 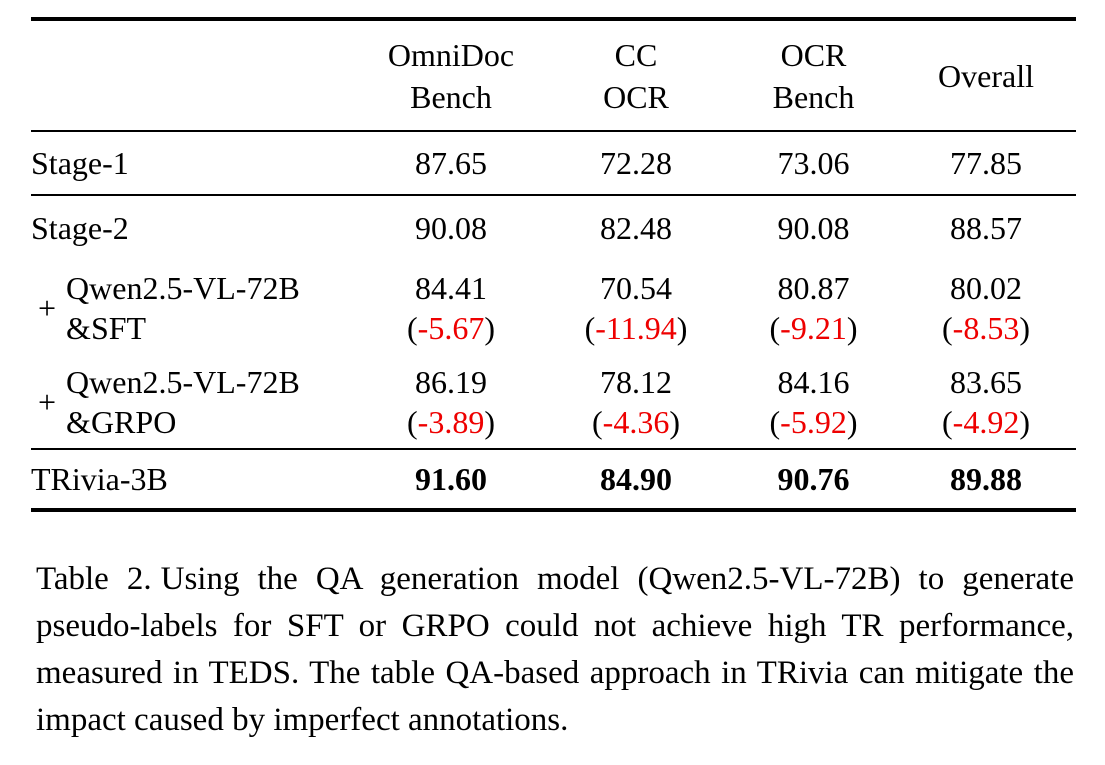 I want to click on score-delta: (-9.21), so click(x=813, y=328).